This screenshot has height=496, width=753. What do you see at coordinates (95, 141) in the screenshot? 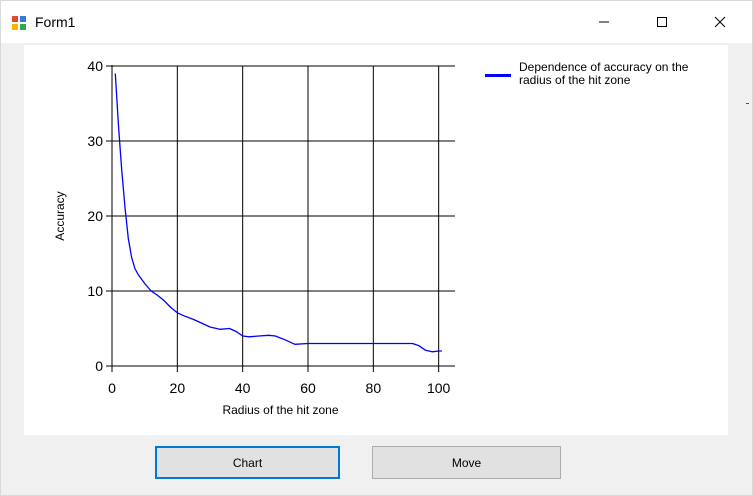
I see `y-tick-label: 30` at bounding box center [95, 141].